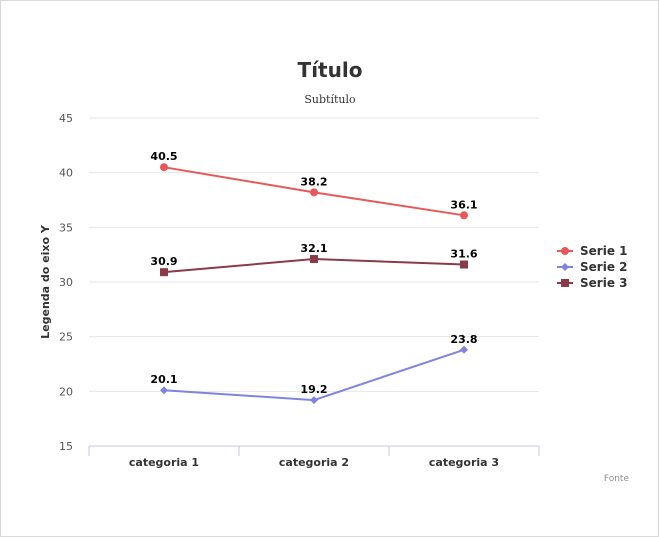  What do you see at coordinates (164, 462) in the screenshot?
I see `x-tick-label: categoria 1` at bounding box center [164, 462].